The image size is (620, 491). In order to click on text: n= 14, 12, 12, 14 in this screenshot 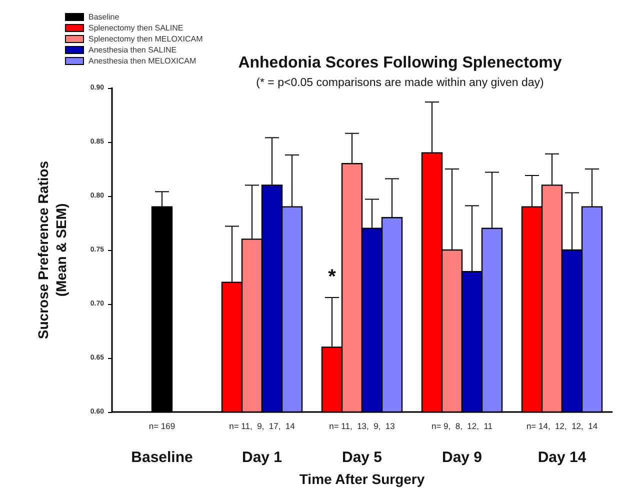, I will do `click(562, 426)`.